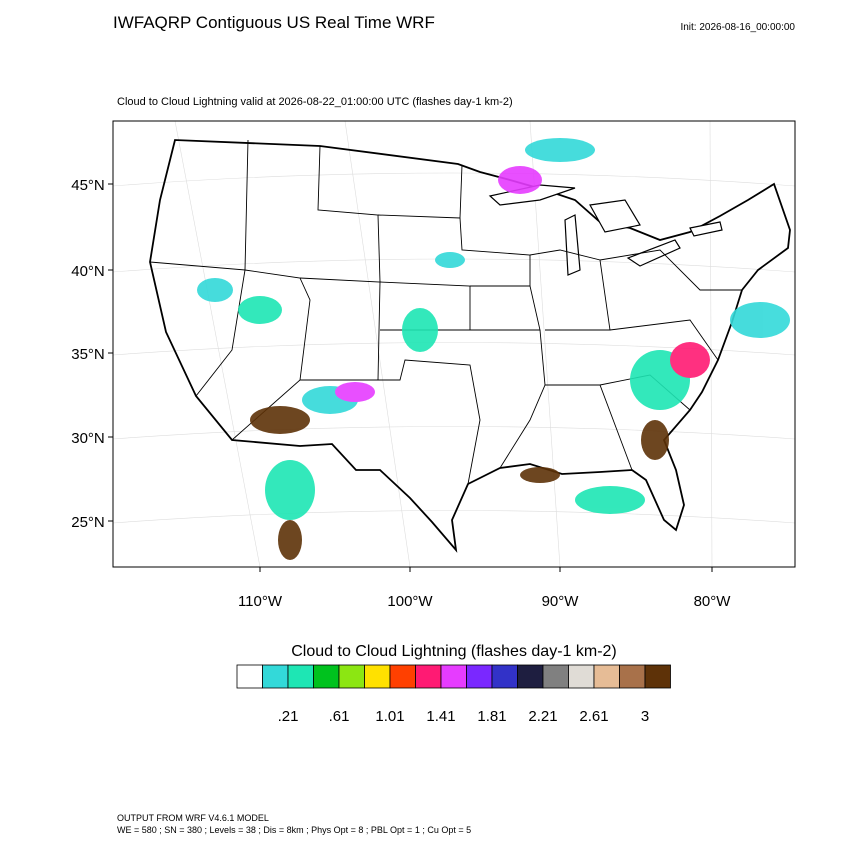 This screenshot has width=850, height=850. Describe the element at coordinates (193, 818) in the screenshot. I see `footer-line: OUTPUT FROM WRF V4.6.1 MODEL` at that location.